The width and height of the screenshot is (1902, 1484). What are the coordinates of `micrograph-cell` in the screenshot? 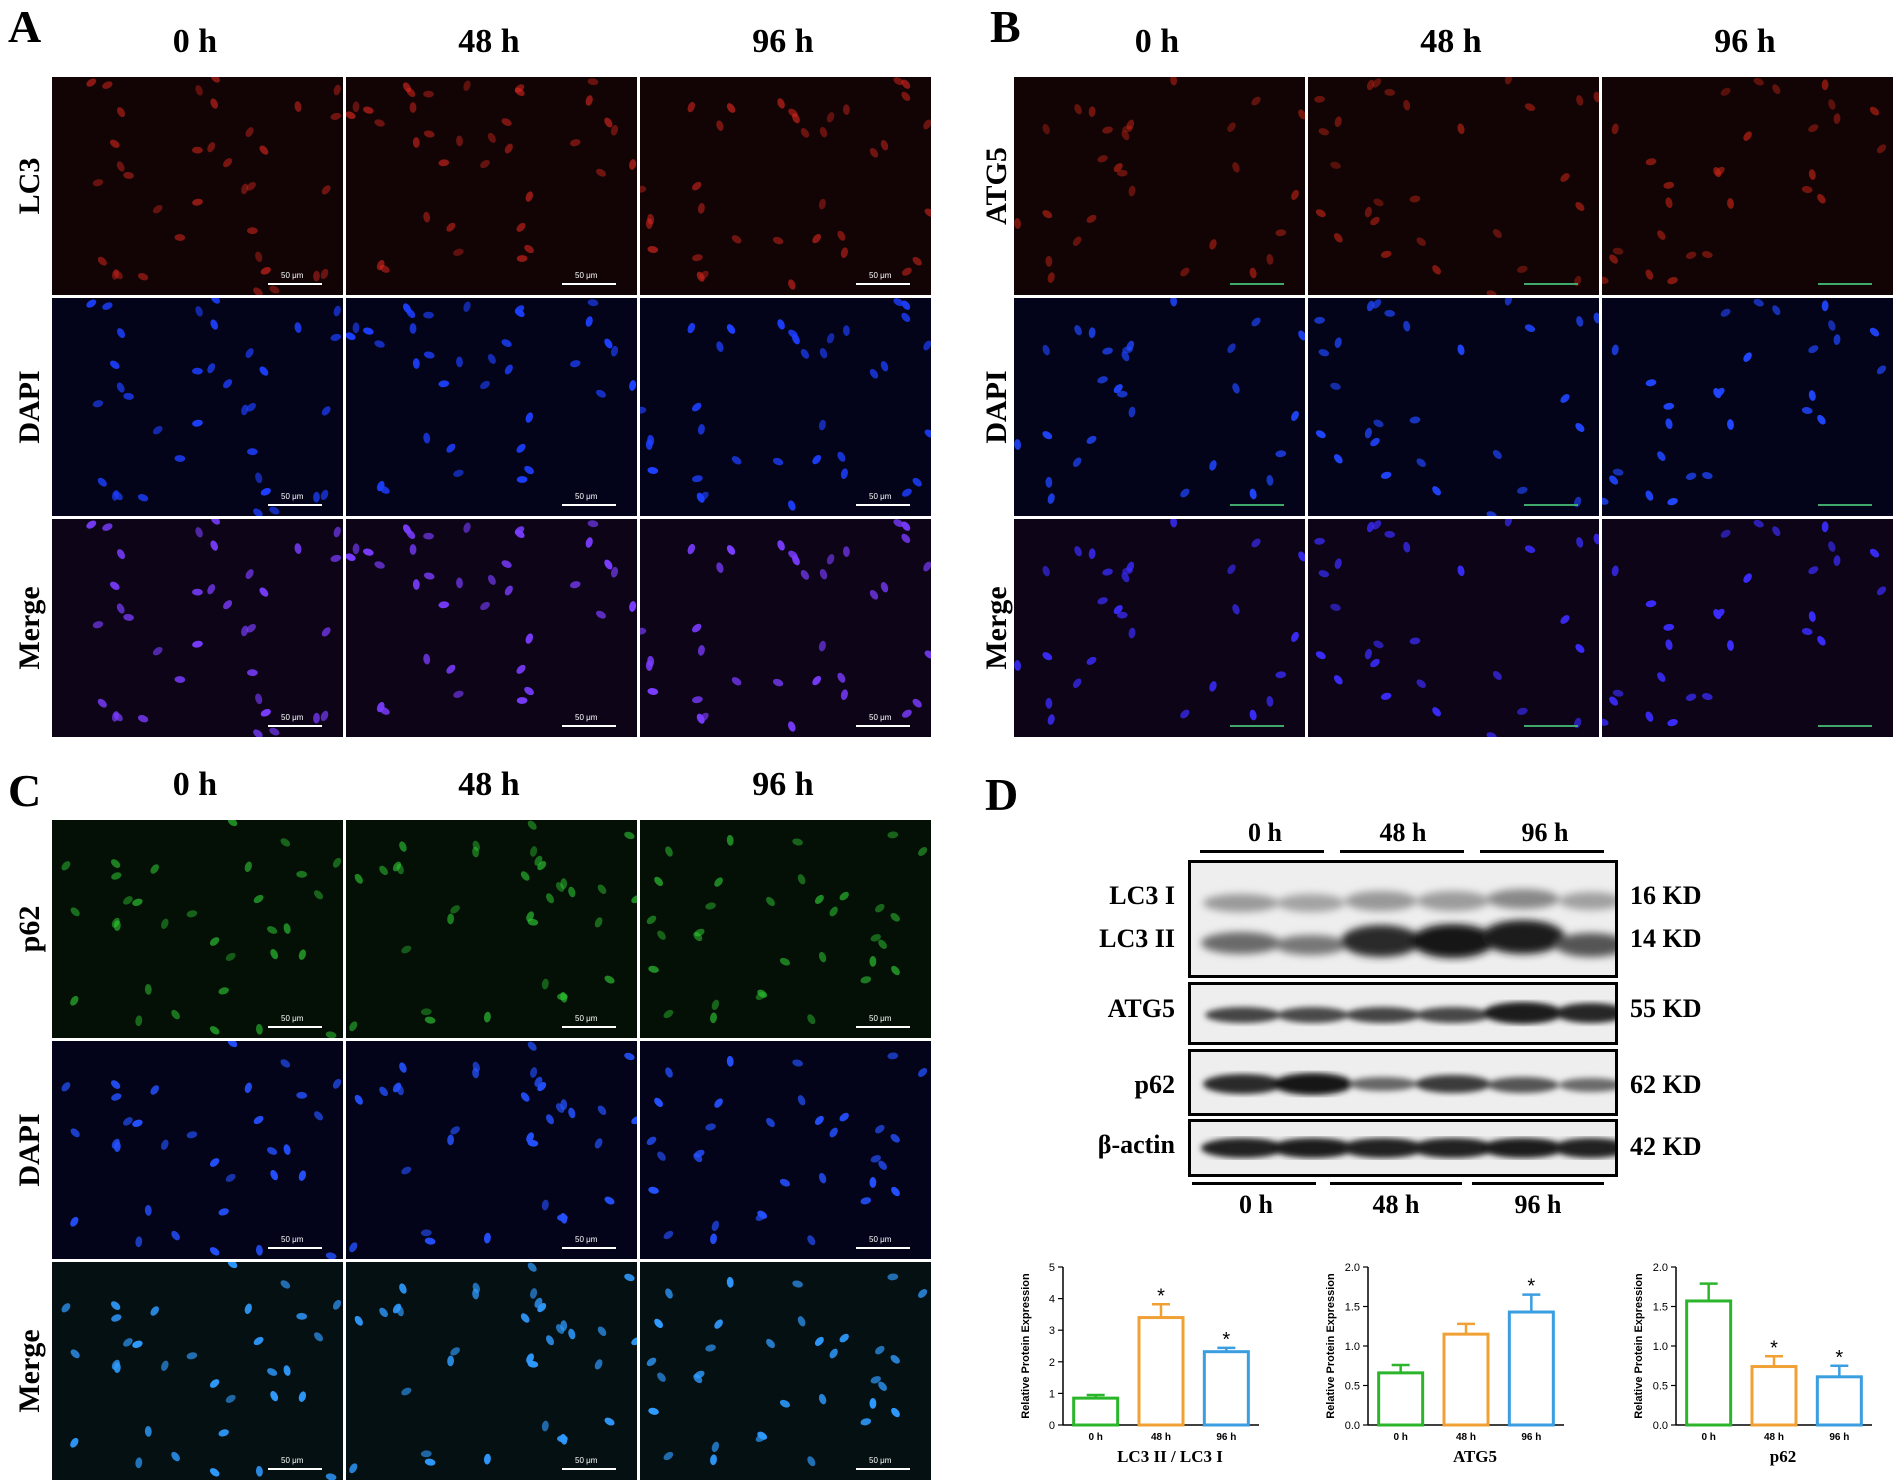 It's located at (1747, 628).